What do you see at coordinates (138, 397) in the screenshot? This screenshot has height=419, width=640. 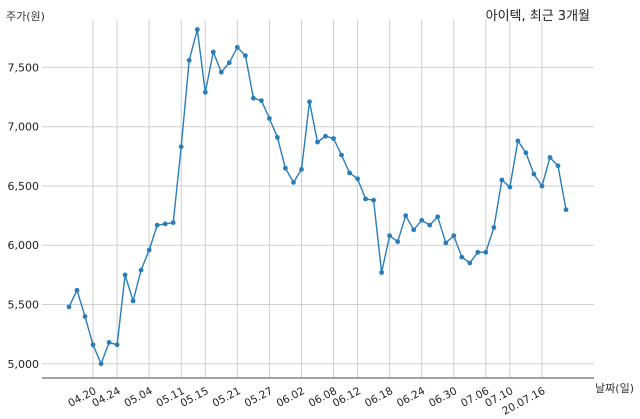 I see `x-tick-label: 05.04` at bounding box center [138, 397].